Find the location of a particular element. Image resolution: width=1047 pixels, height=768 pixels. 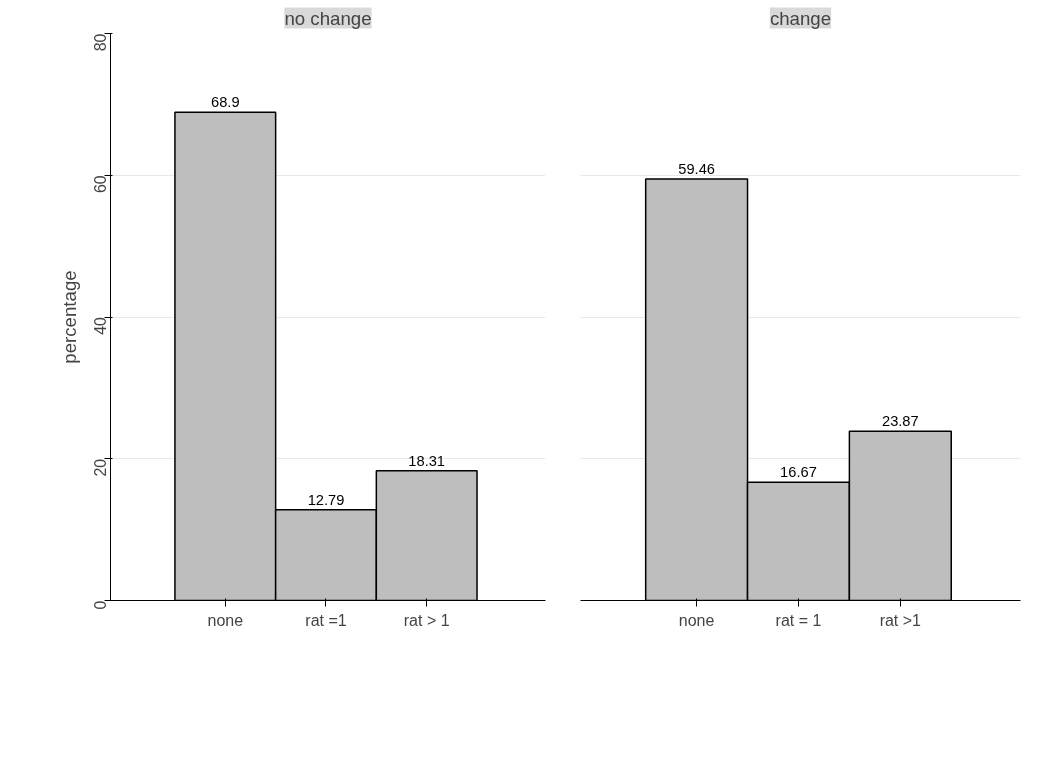

data-label: 12.79 is located at coordinates (326, 499).